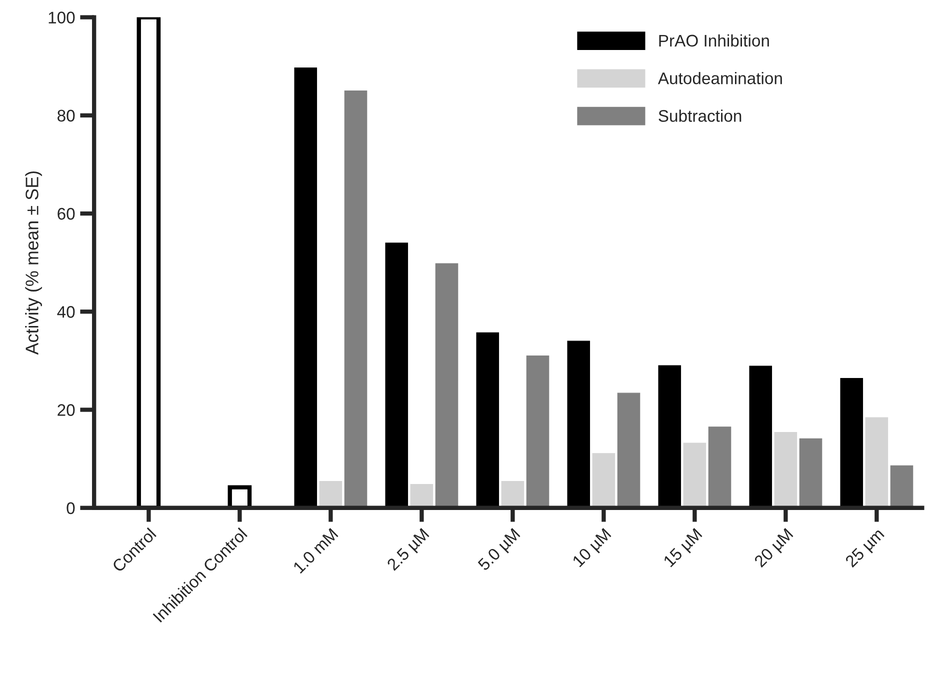 The height and width of the screenshot is (691, 941). I want to click on y-tick-label: 80, so click(66, 116).